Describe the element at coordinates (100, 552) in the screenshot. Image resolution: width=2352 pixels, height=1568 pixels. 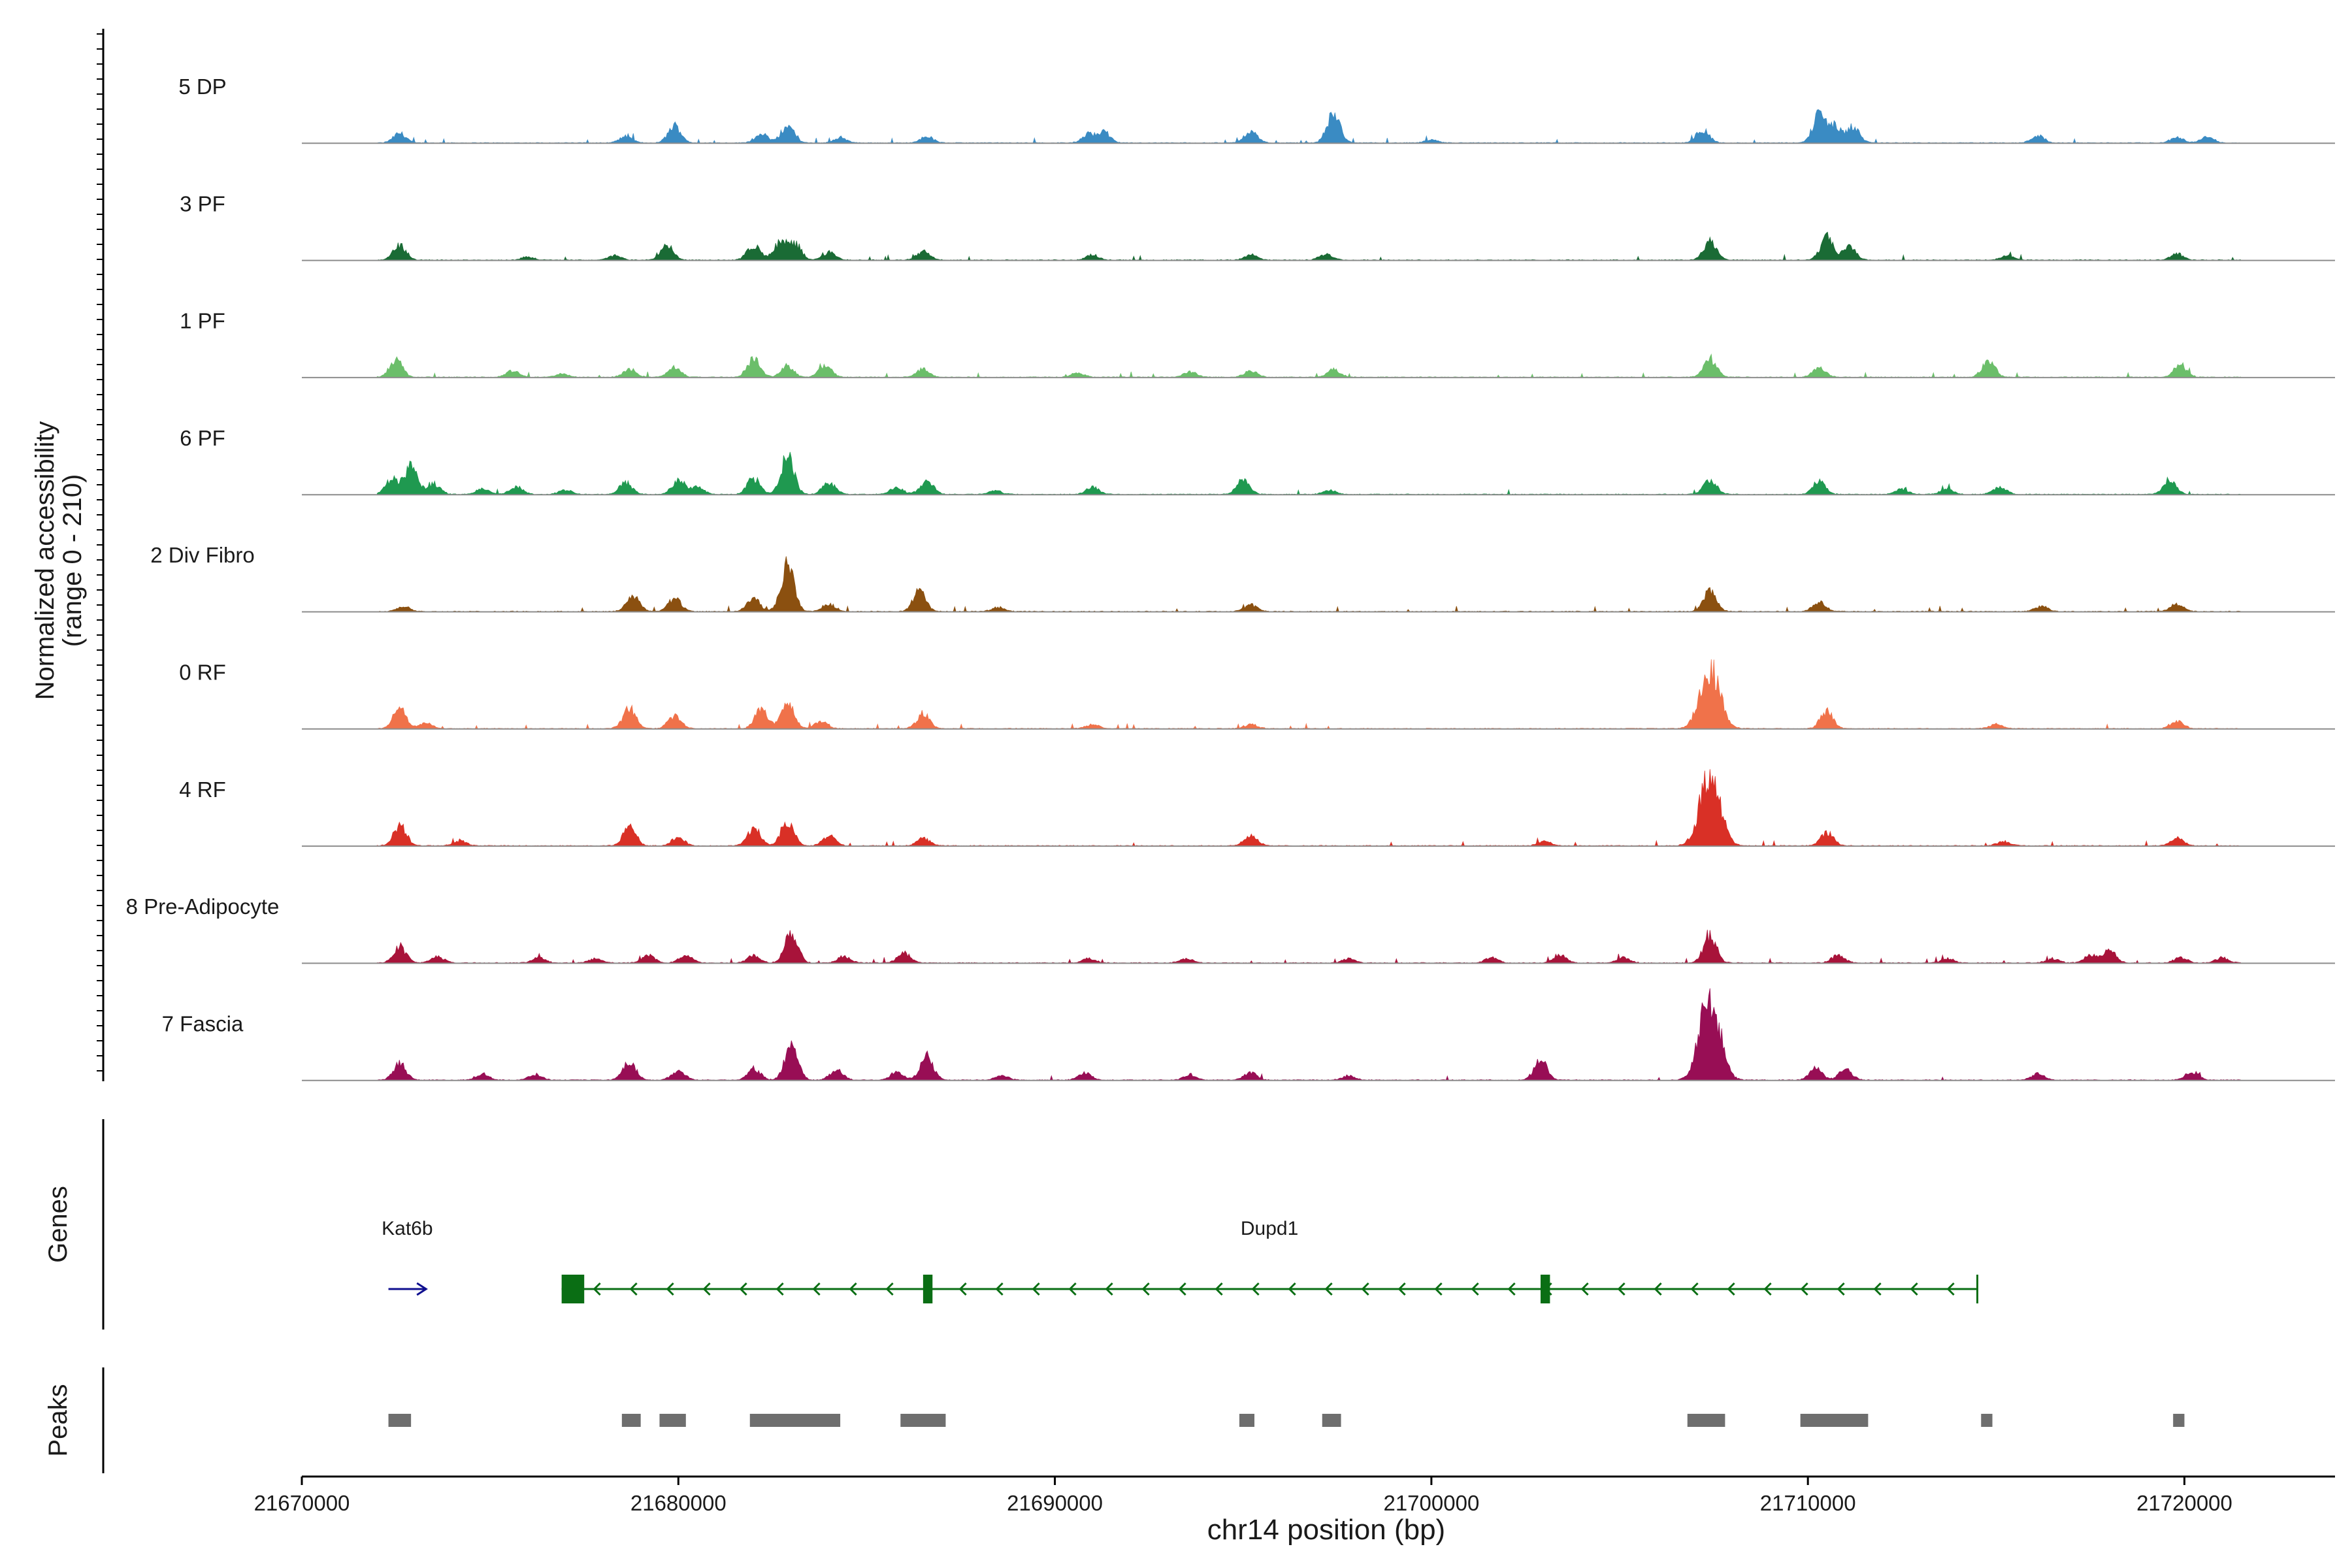
I see `coverage-y-axis-ticks` at that location.